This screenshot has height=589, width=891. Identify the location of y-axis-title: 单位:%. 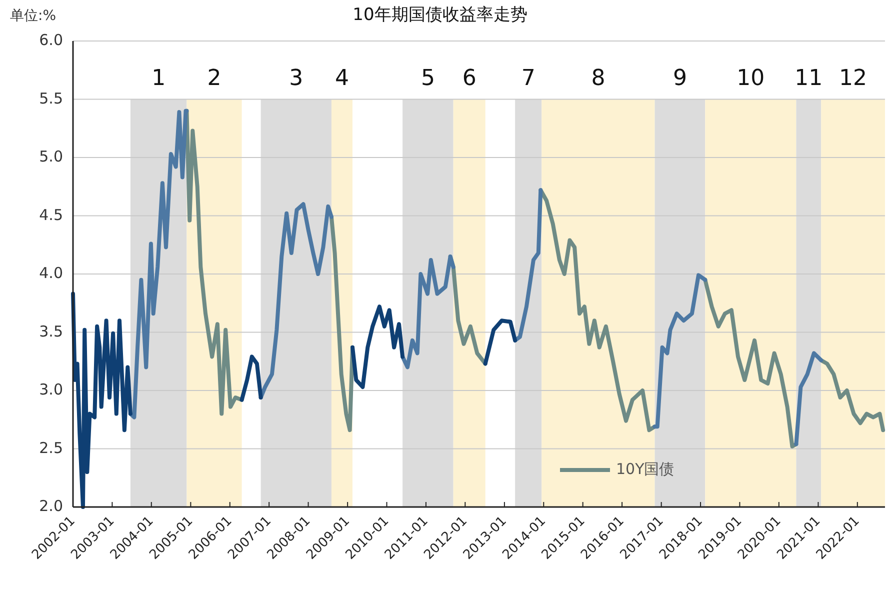
(33, 16).